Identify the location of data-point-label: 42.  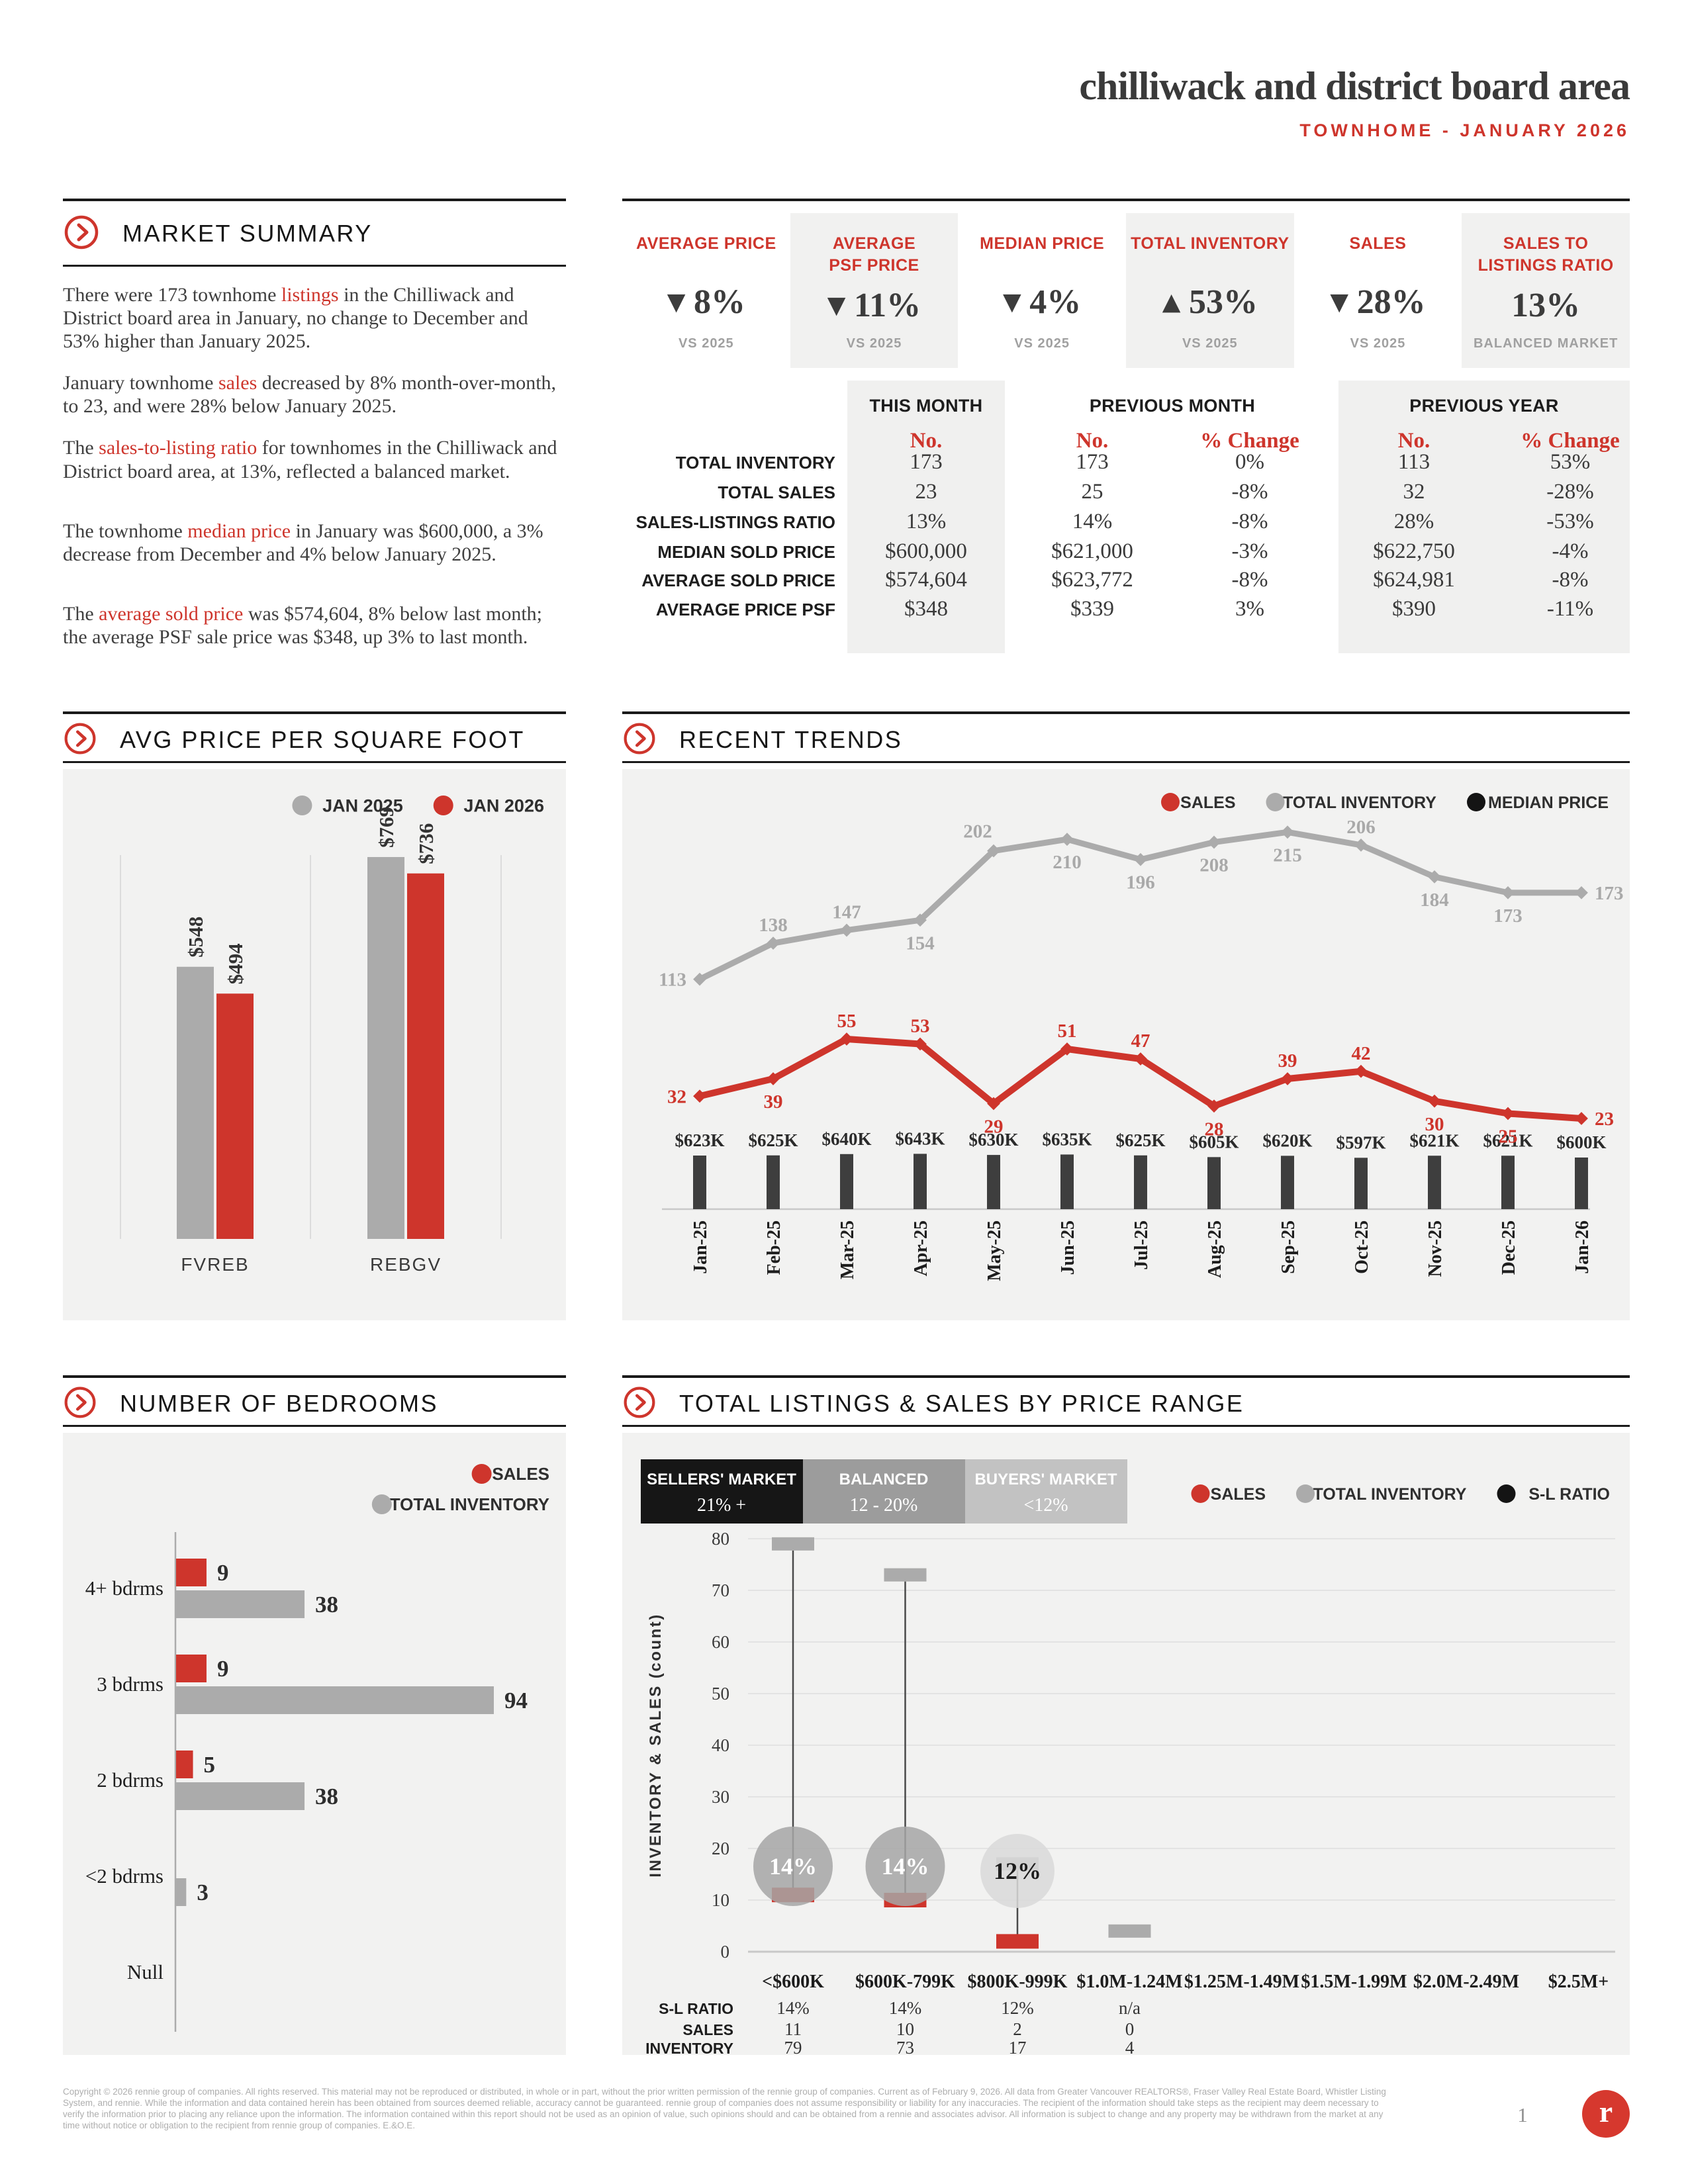
(1361, 1053).